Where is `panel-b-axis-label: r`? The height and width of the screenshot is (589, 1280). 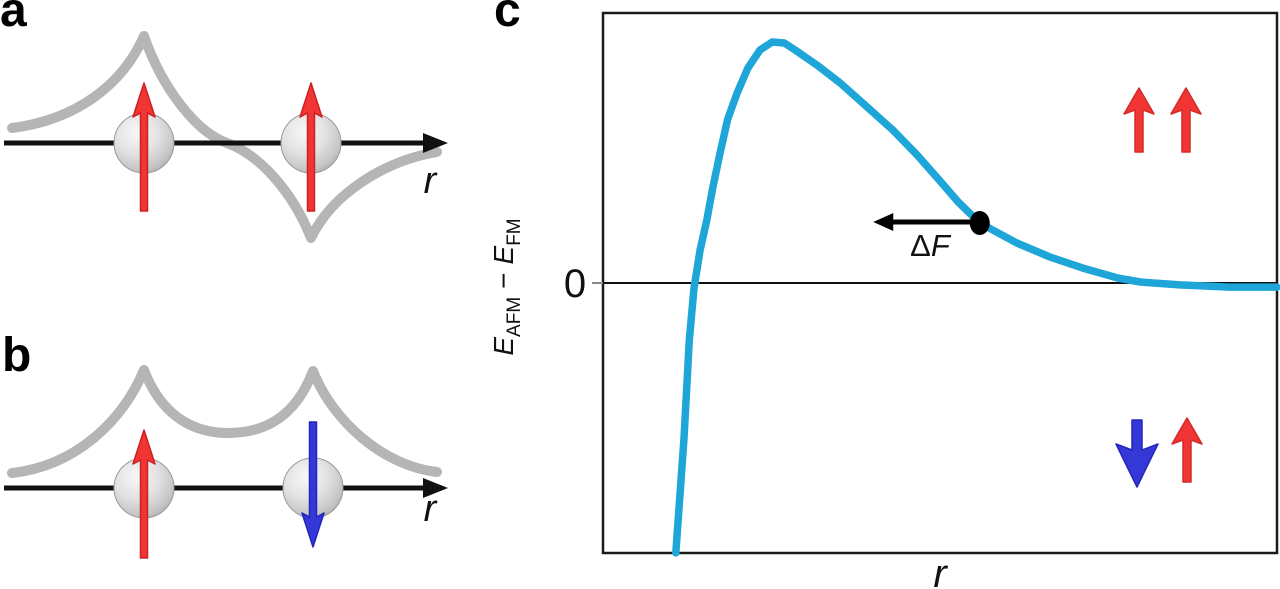 panel-b-axis-label: r is located at coordinates (431, 509).